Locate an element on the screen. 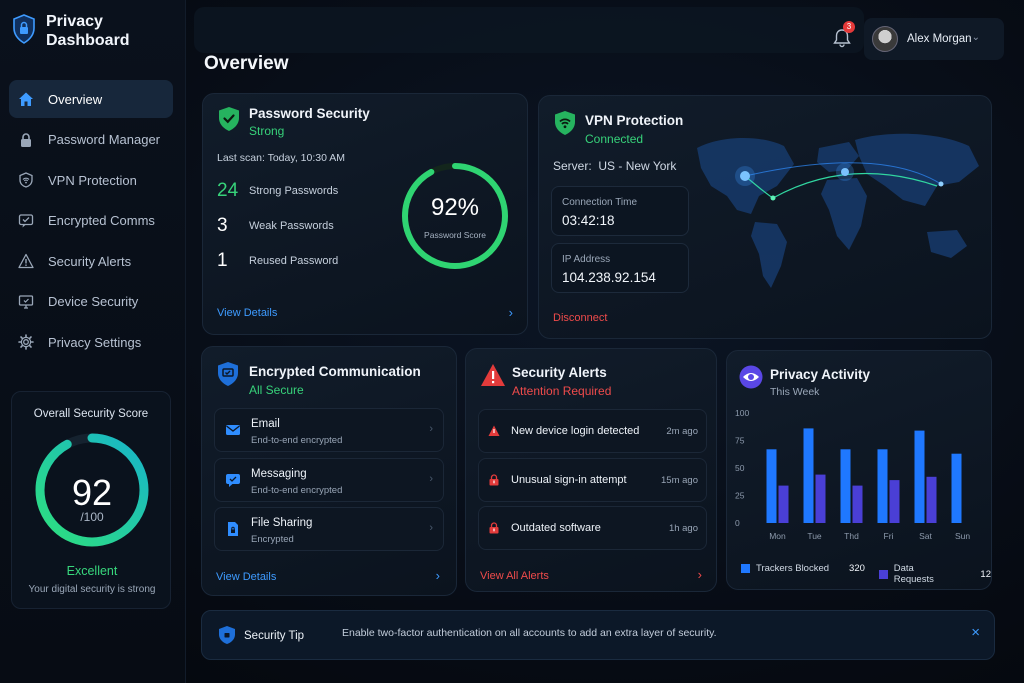 Image resolution: width=1024 pixels, height=683 pixels. connection-time-box: Connection Time 03:42:18 is located at coordinates (620, 211).